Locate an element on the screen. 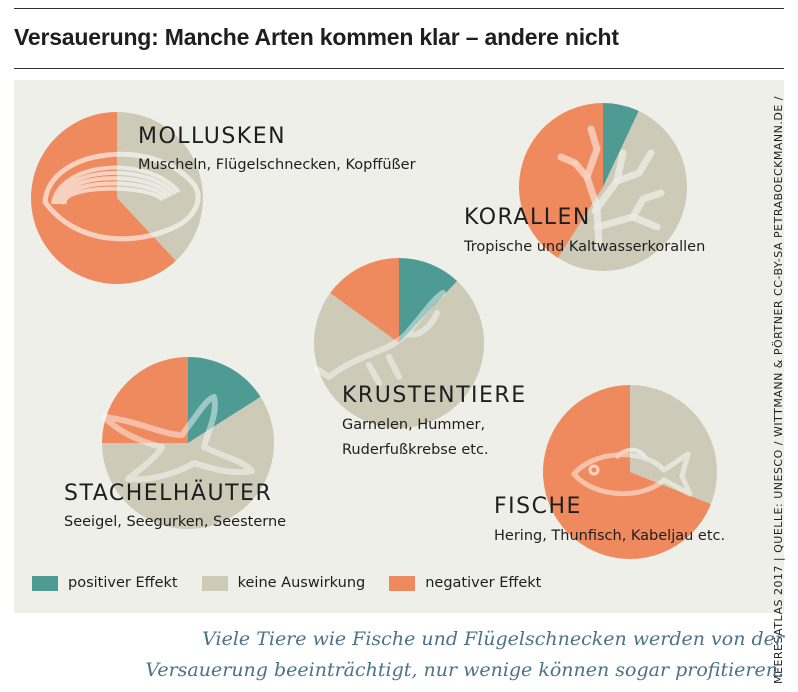 The width and height of the screenshot is (798, 692). pie-title-fische: FISCHE is located at coordinates (538, 506).